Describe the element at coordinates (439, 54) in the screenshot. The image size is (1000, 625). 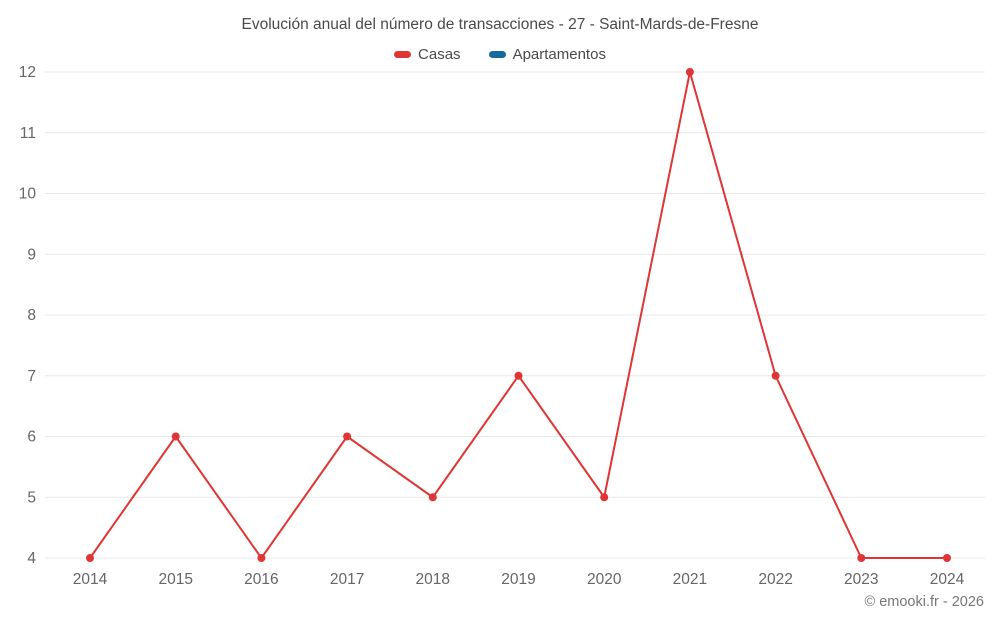
I see `casas-legend-label: Casas` at that location.